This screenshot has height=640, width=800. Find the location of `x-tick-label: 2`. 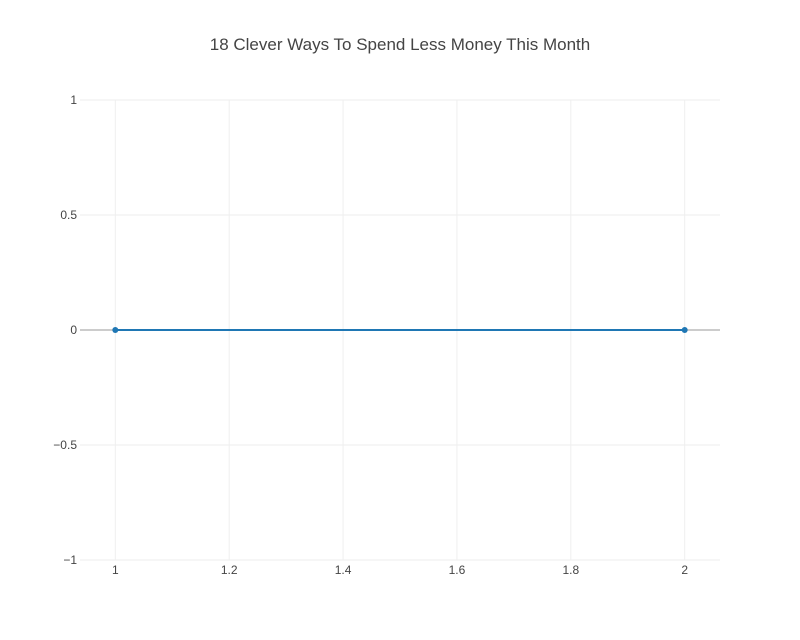

x-tick-label: 2 is located at coordinates (684, 570).